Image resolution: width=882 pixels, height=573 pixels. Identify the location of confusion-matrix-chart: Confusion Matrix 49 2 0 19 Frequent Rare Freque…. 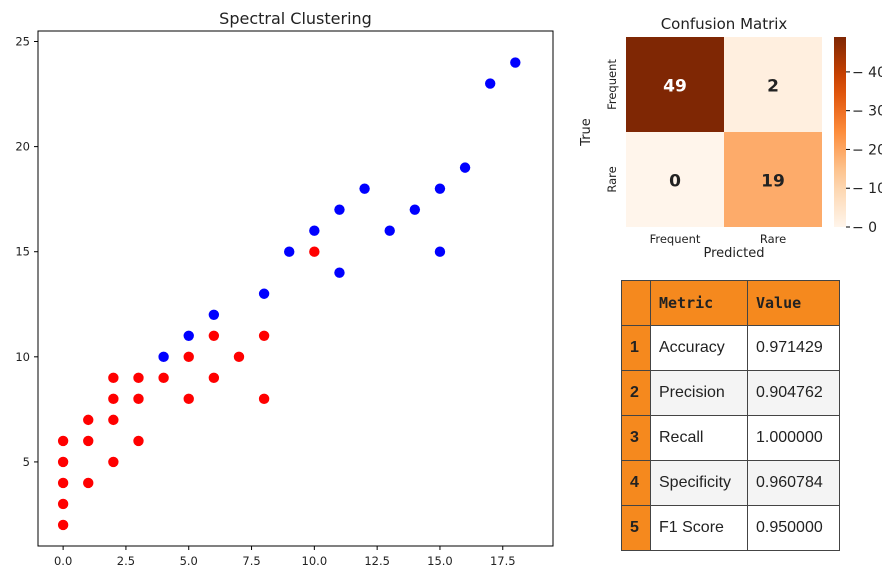
(730, 138).